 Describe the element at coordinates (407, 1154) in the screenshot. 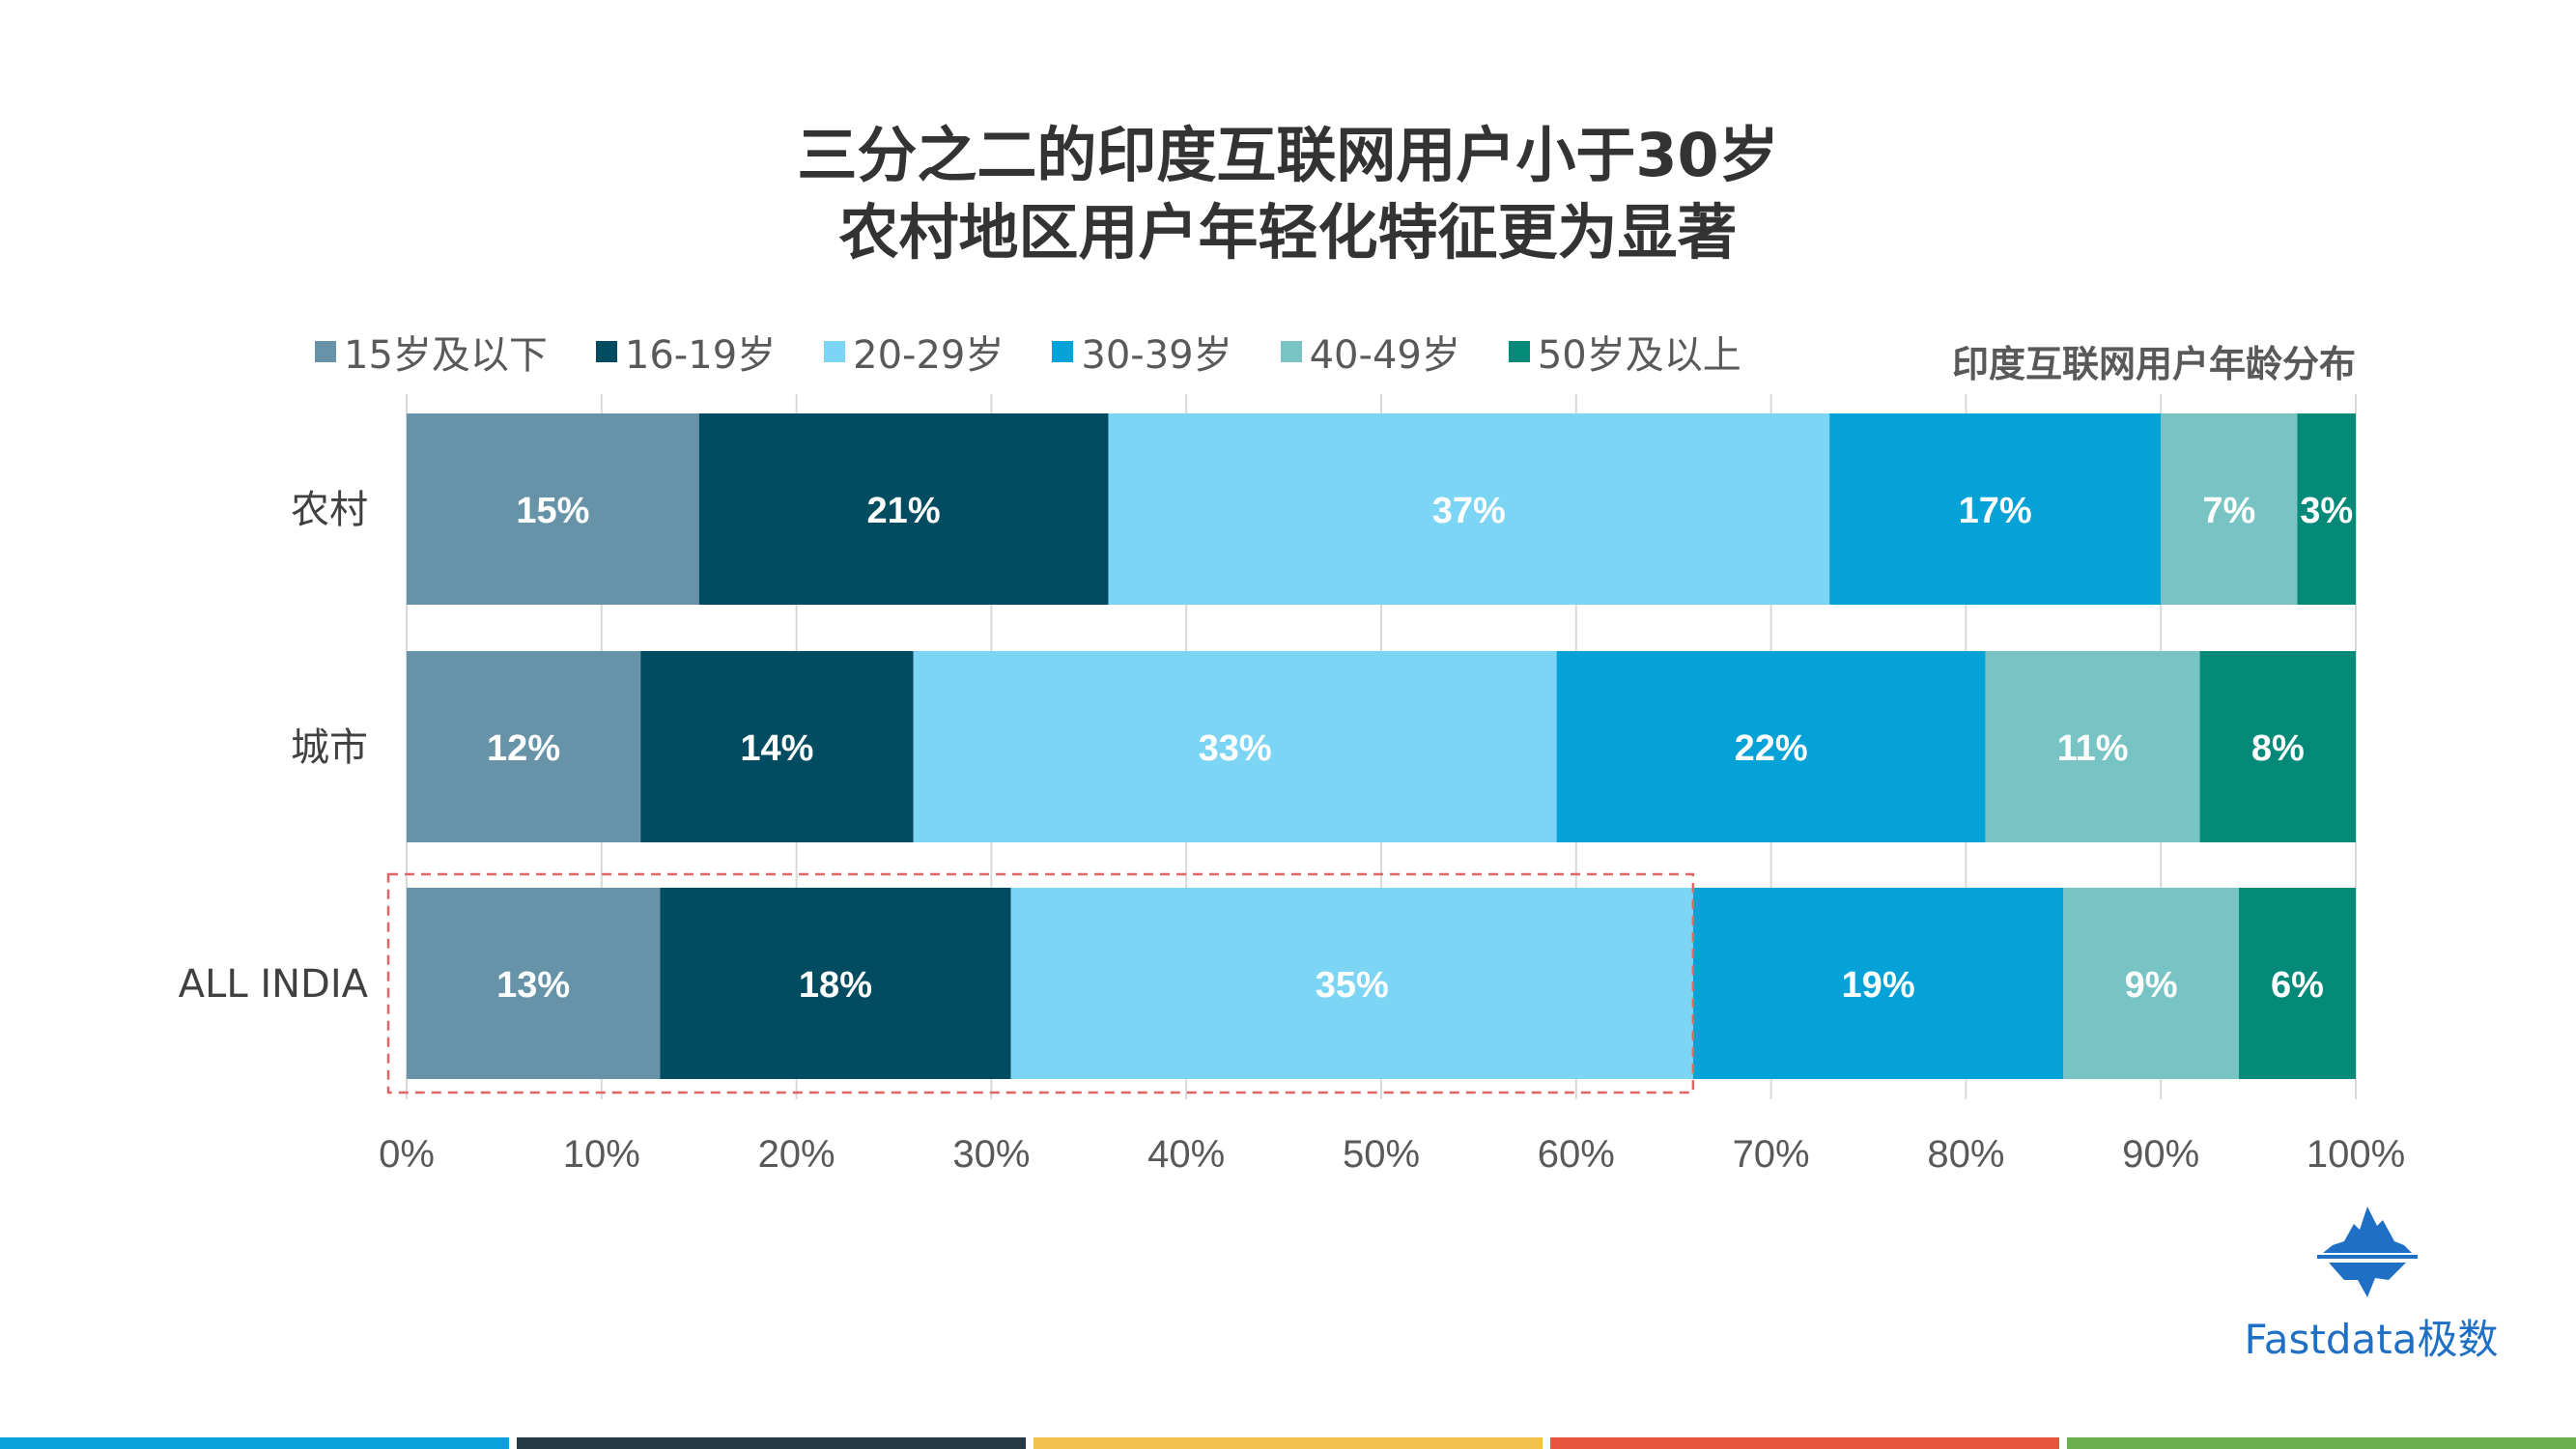

I see `x-tick-label: 0%` at that location.